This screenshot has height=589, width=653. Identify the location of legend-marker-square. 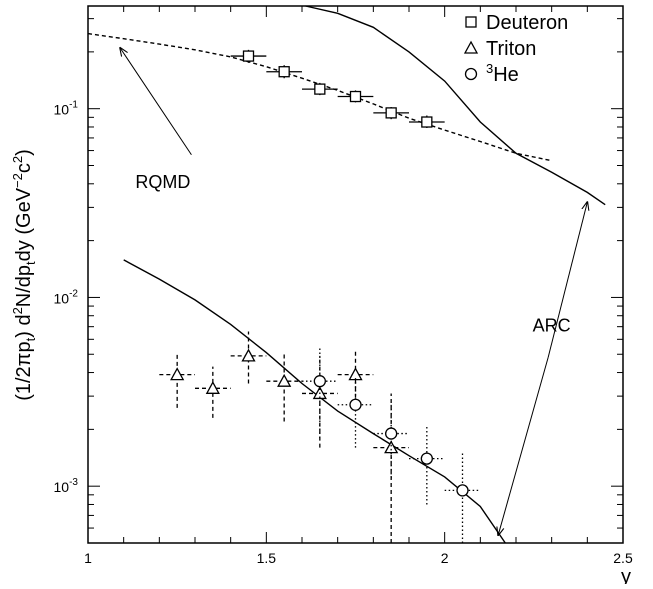
(471, 22).